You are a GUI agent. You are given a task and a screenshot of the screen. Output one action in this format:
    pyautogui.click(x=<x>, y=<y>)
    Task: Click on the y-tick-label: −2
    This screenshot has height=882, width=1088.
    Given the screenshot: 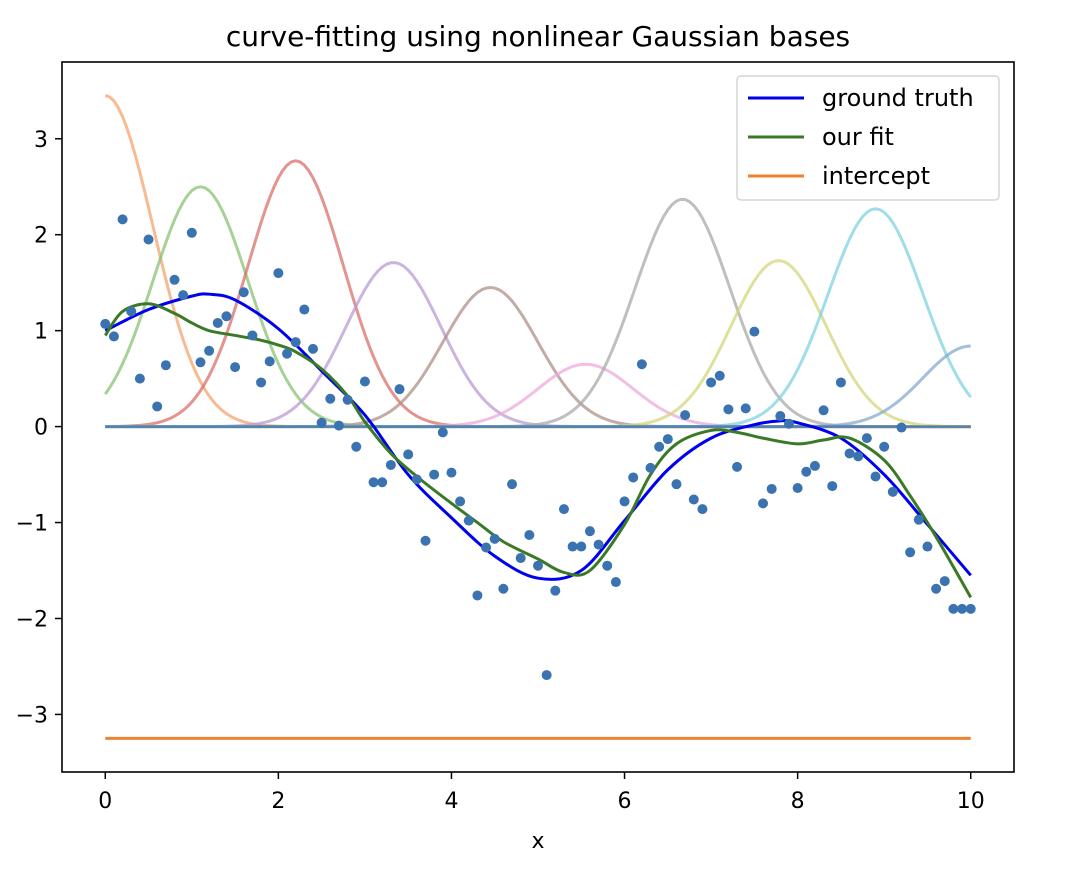 What is the action you would take?
    pyautogui.click(x=32, y=619)
    